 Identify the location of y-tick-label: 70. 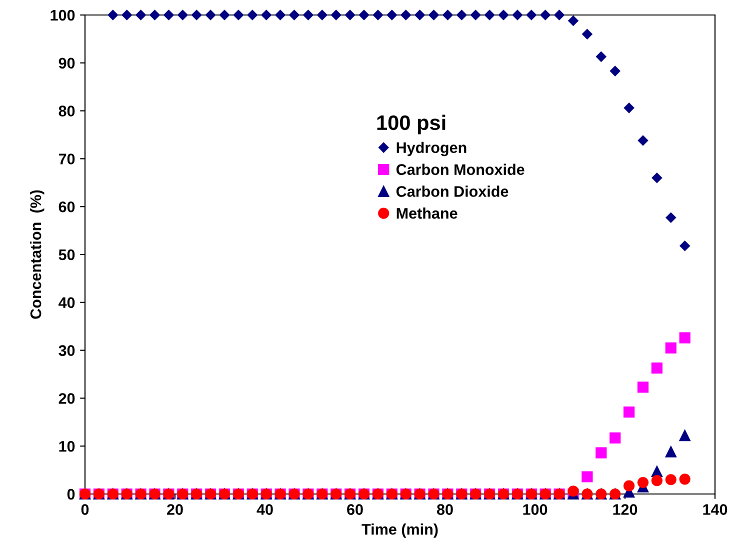
(66, 159).